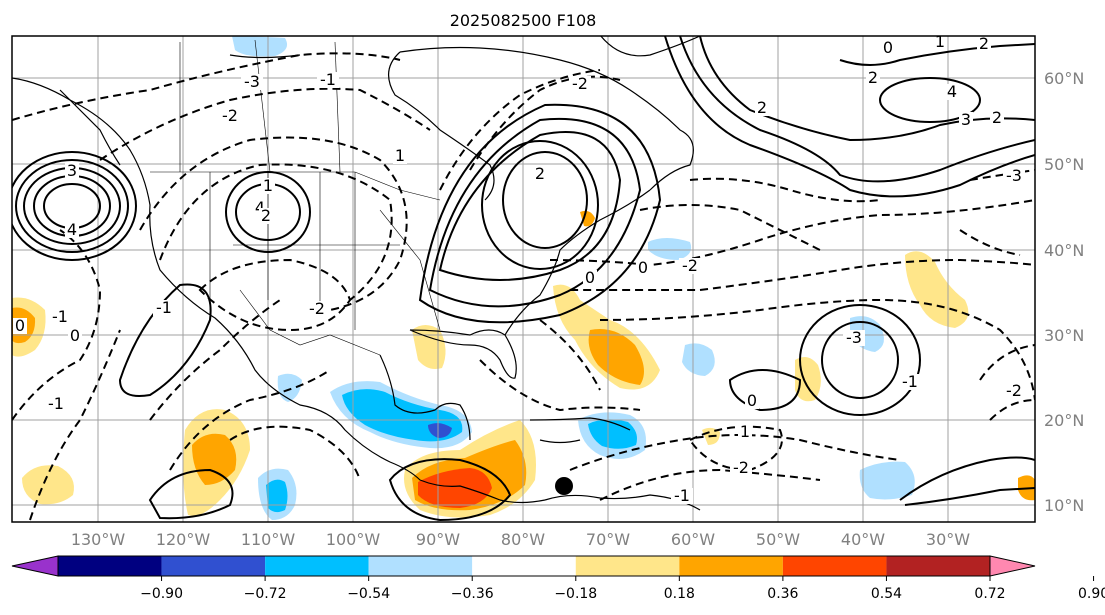 The width and height of the screenshot is (1105, 615). Describe the element at coordinates (587, 218) in the screenshot. I see `shade-orange-small-ne` at that location.